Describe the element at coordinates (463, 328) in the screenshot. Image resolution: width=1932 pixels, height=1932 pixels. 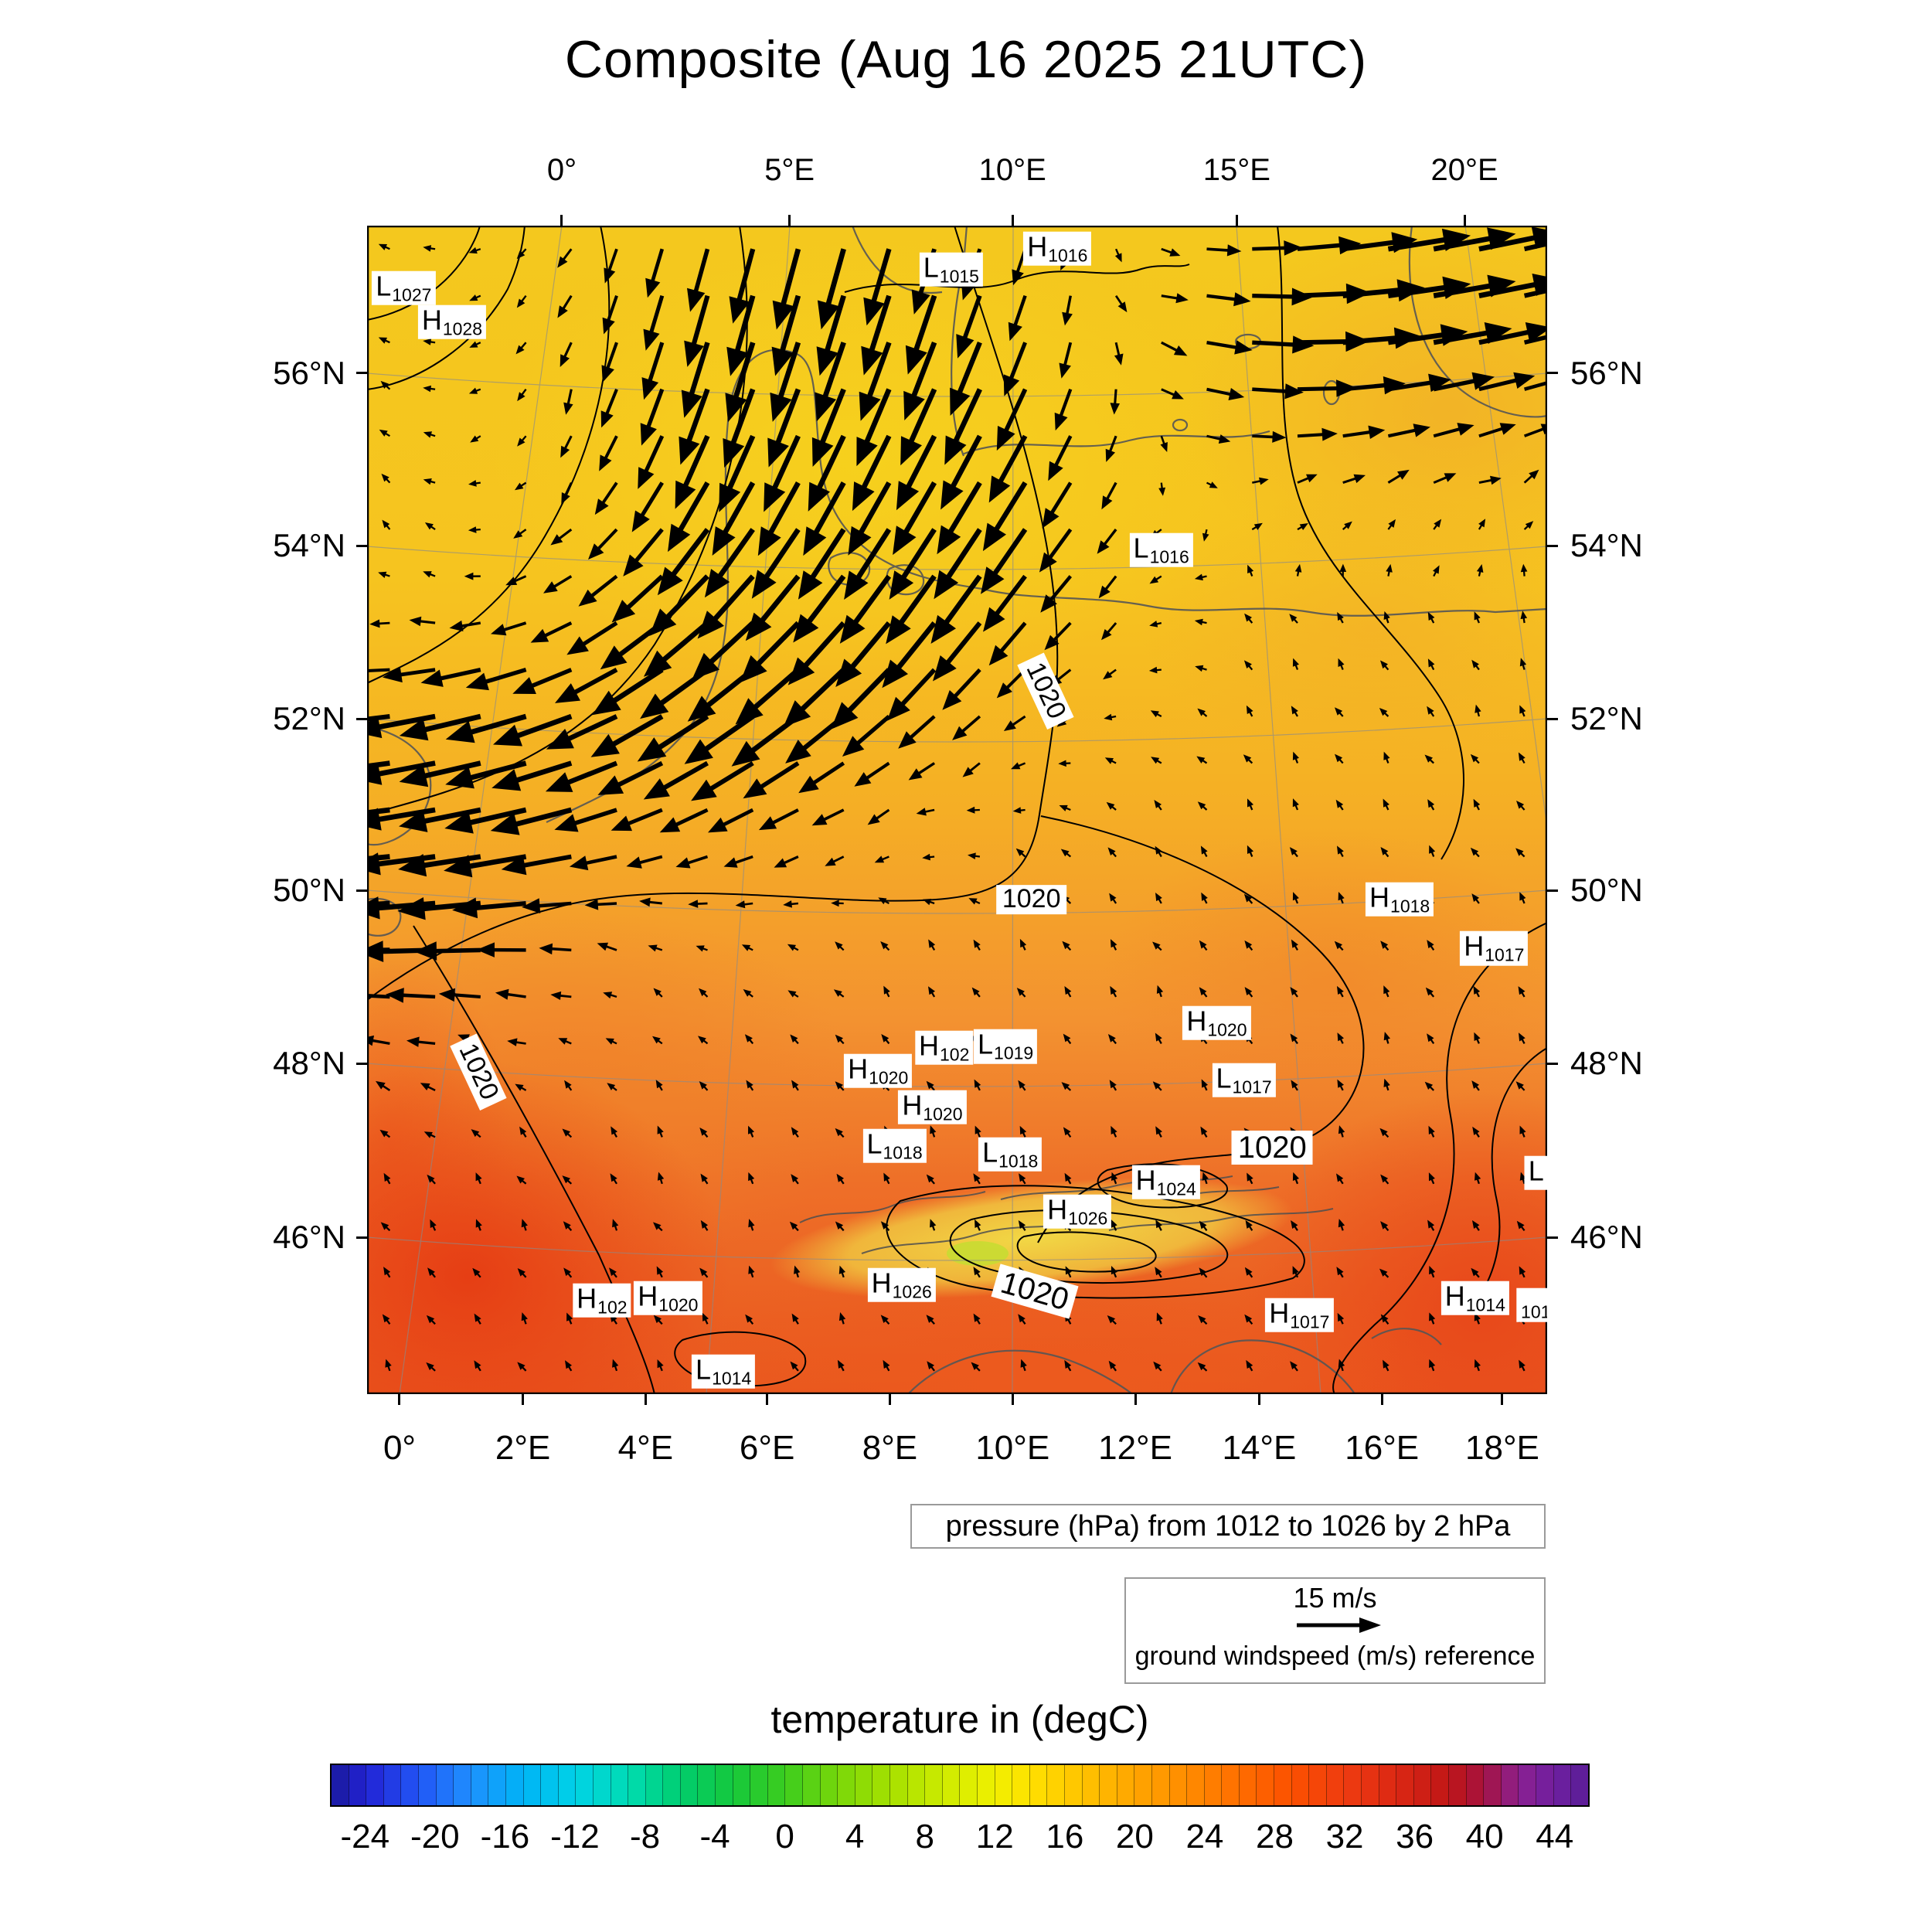
I see `pressure-value: 1028` at that location.